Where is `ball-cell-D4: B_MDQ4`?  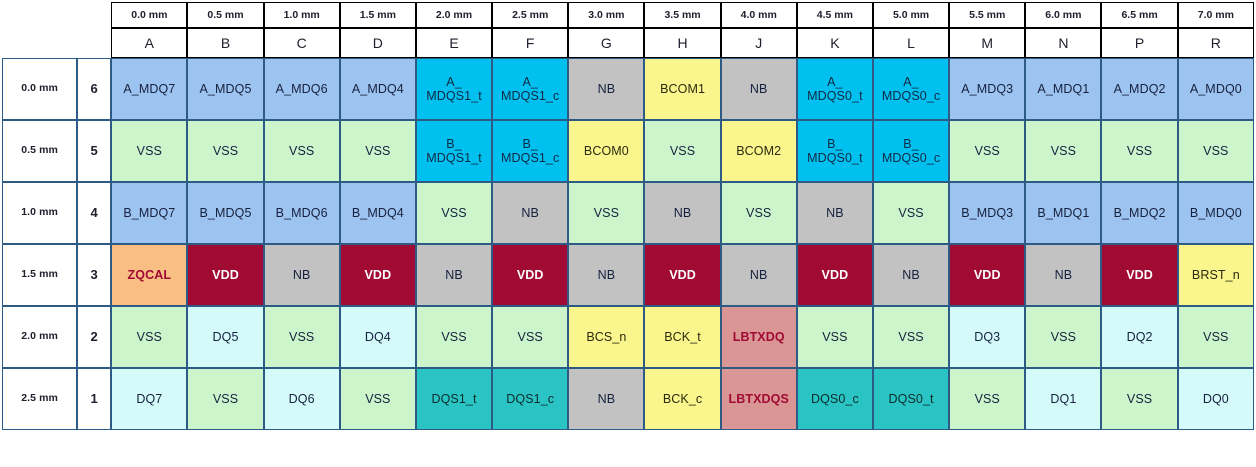 ball-cell-D4: B_MDQ4 is located at coordinates (377, 213).